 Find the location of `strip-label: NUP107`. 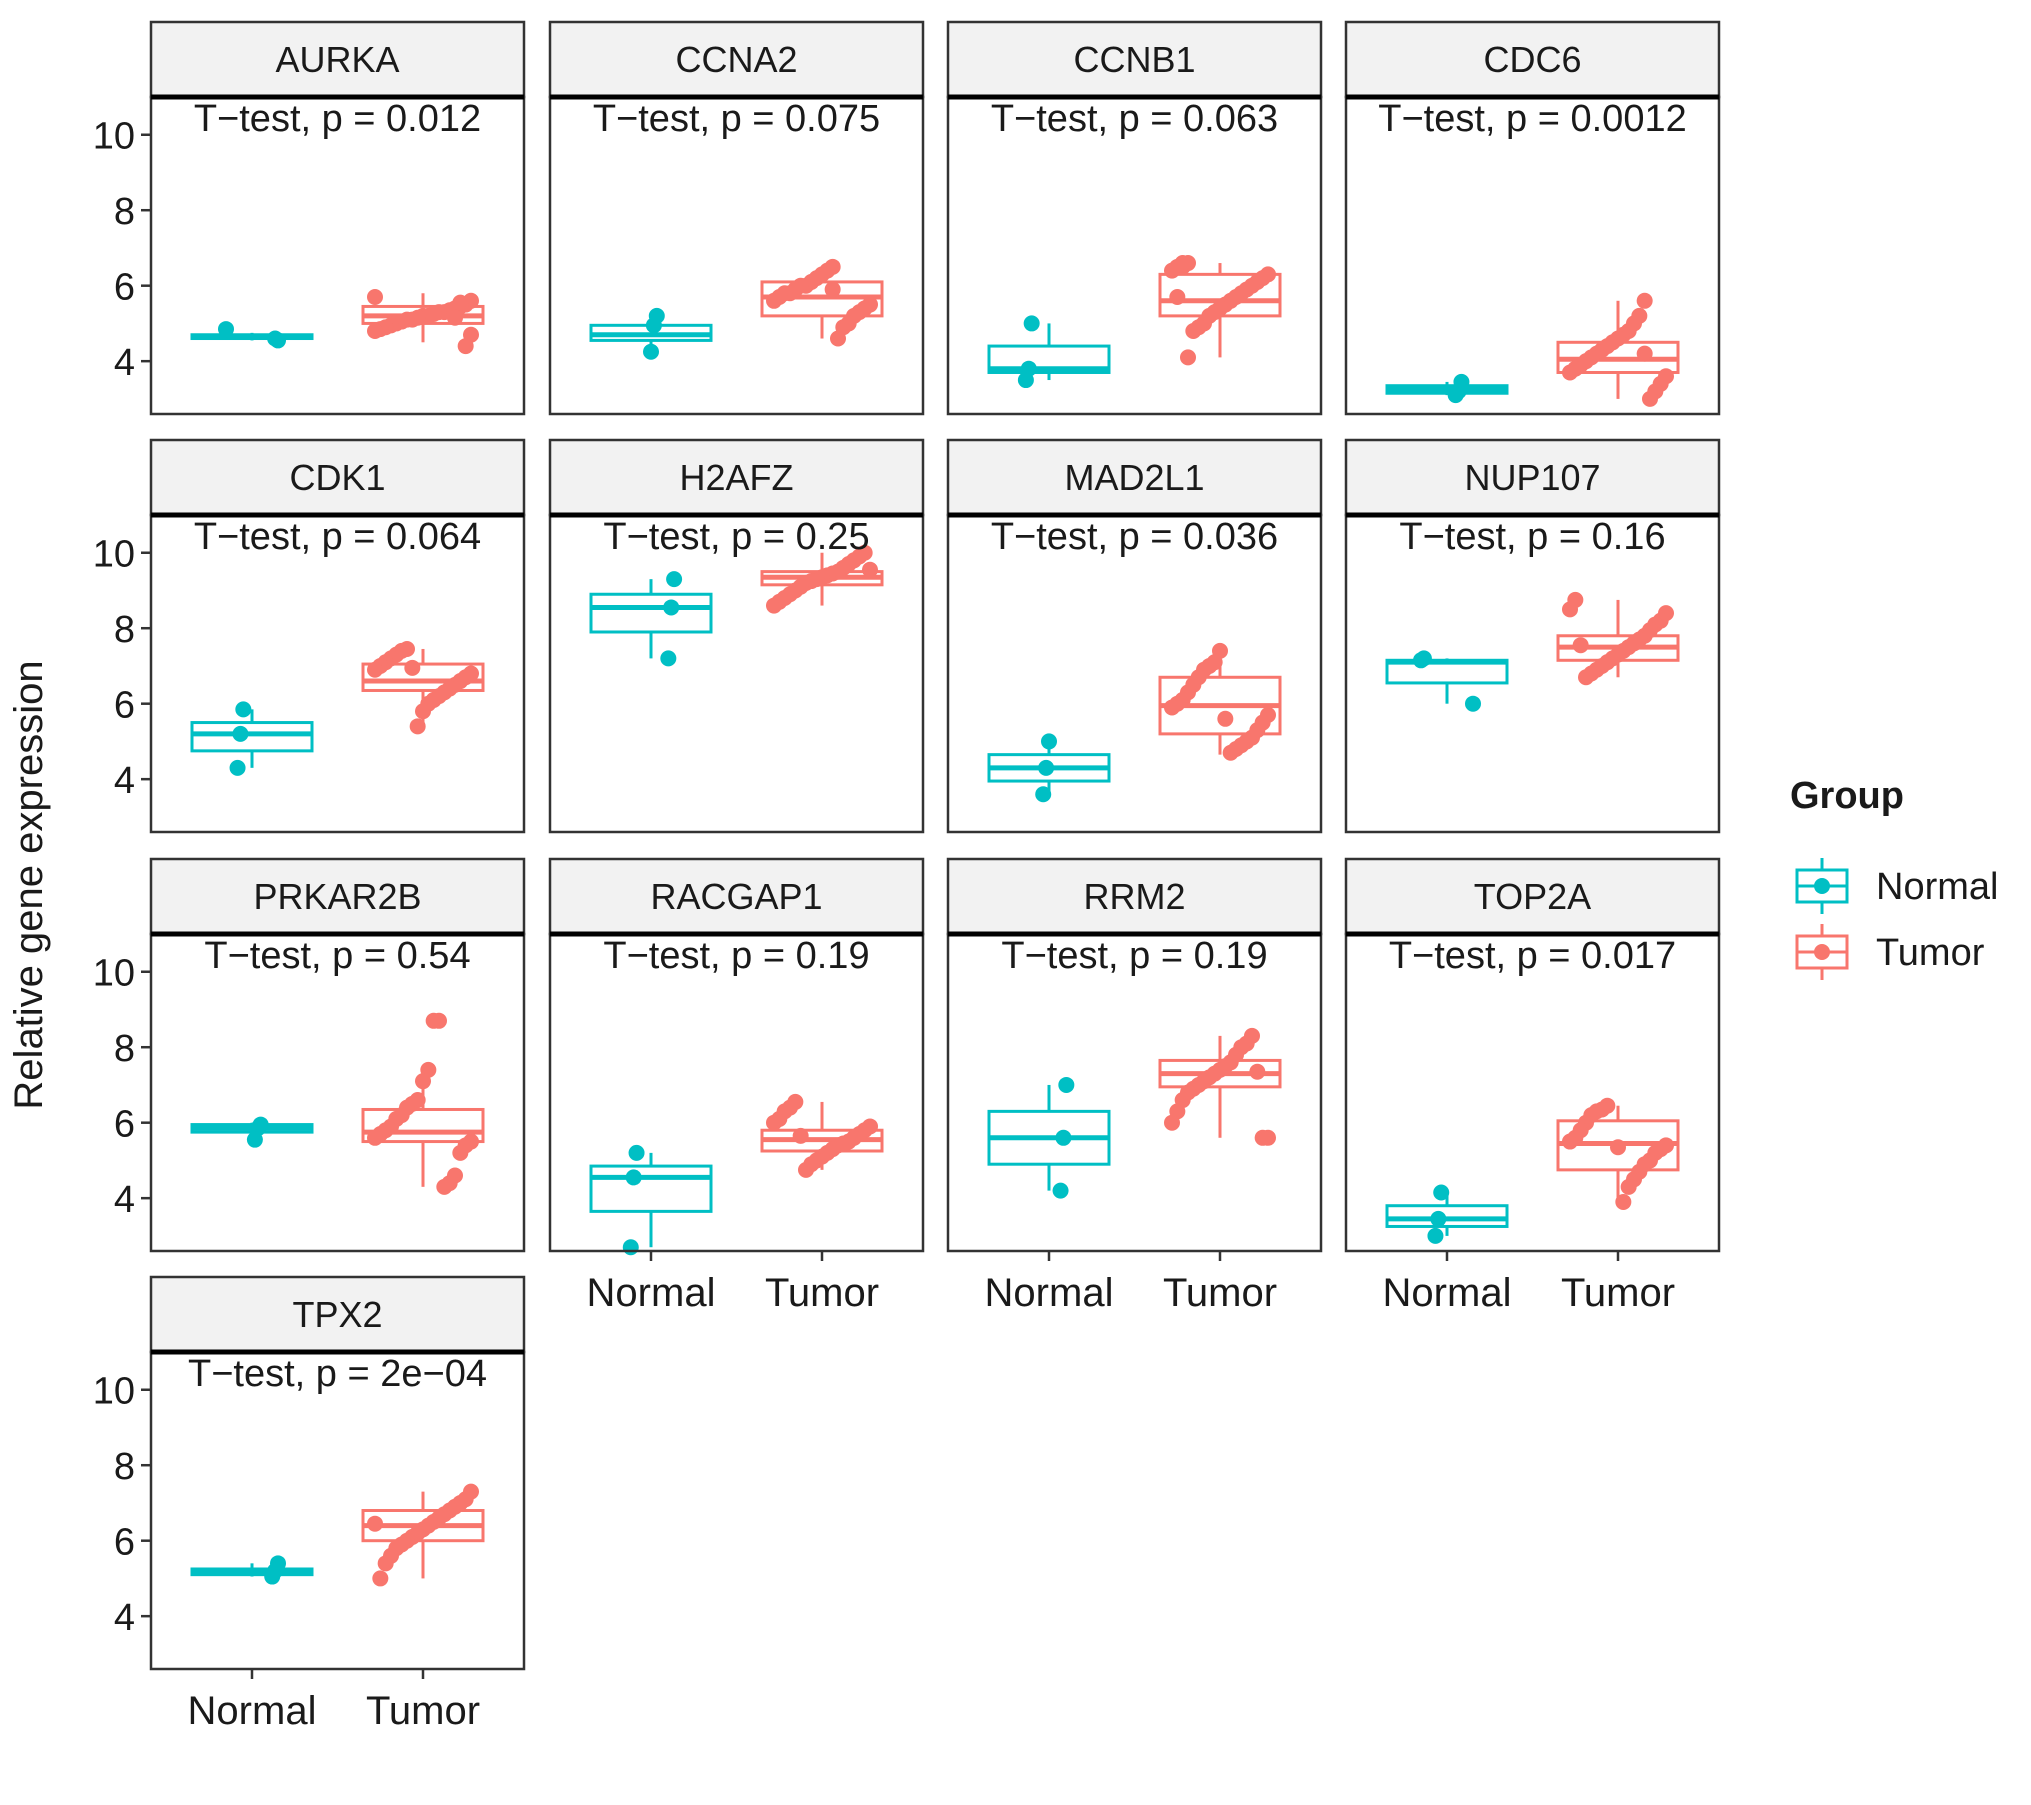

strip-label: NUP107 is located at coordinates (1532, 477).